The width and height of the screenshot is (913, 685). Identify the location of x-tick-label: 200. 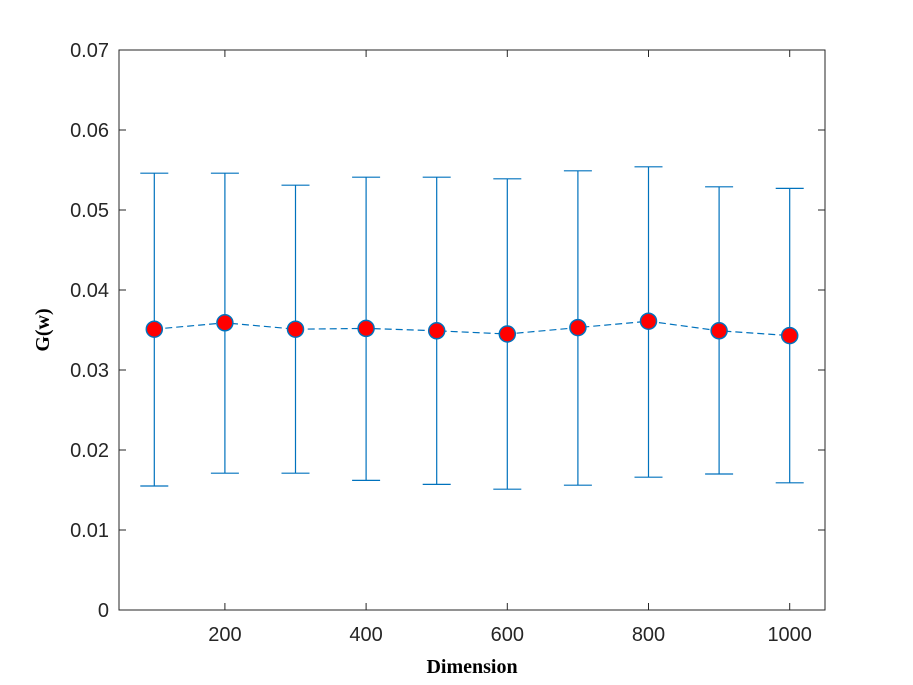
(224, 635).